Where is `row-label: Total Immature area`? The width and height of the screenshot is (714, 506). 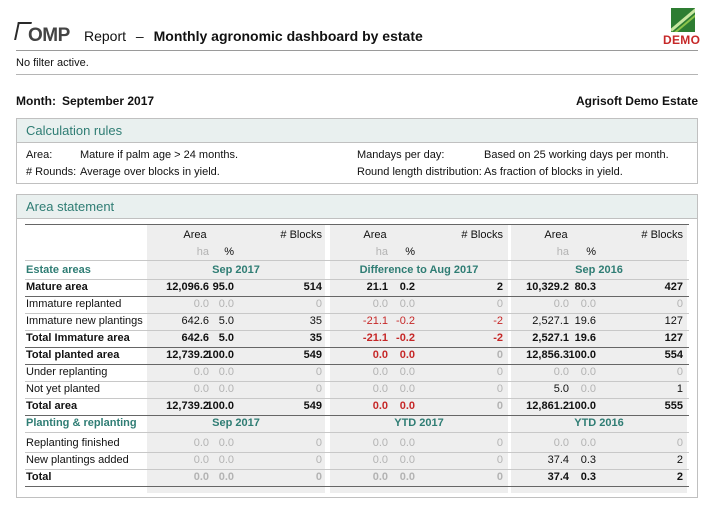 row-label: Total Immature area is located at coordinates (78, 338).